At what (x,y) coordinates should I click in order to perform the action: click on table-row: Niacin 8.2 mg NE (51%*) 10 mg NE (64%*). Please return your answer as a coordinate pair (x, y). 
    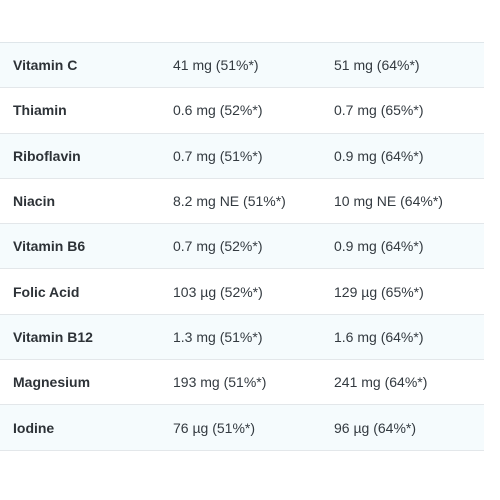
    Looking at the image, I should click on (242, 202).